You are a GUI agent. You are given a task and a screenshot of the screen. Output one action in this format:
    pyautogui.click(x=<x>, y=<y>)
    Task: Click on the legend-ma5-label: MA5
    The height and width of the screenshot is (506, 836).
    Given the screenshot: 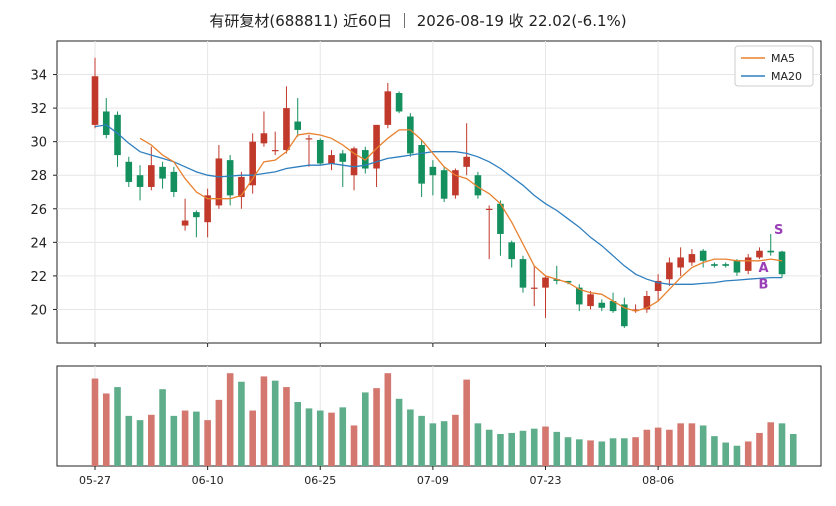 What is the action you would take?
    pyautogui.click(x=783, y=58)
    